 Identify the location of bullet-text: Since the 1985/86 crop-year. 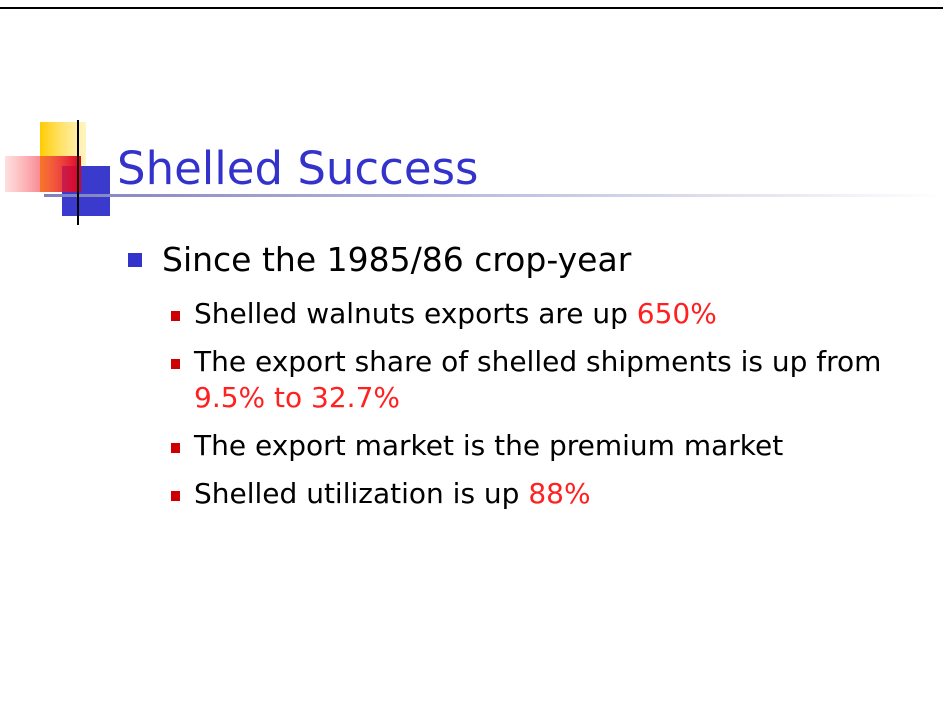
(397, 259).